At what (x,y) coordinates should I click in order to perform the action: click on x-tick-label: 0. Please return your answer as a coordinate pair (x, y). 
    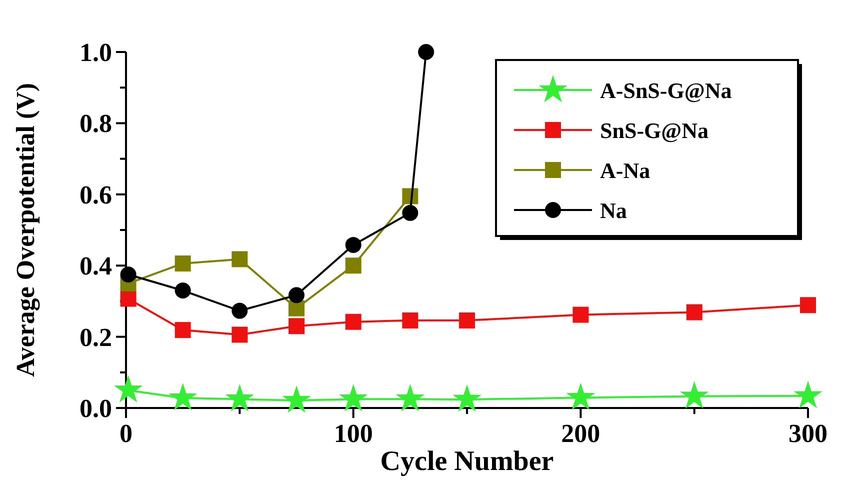
    Looking at the image, I should click on (126, 433).